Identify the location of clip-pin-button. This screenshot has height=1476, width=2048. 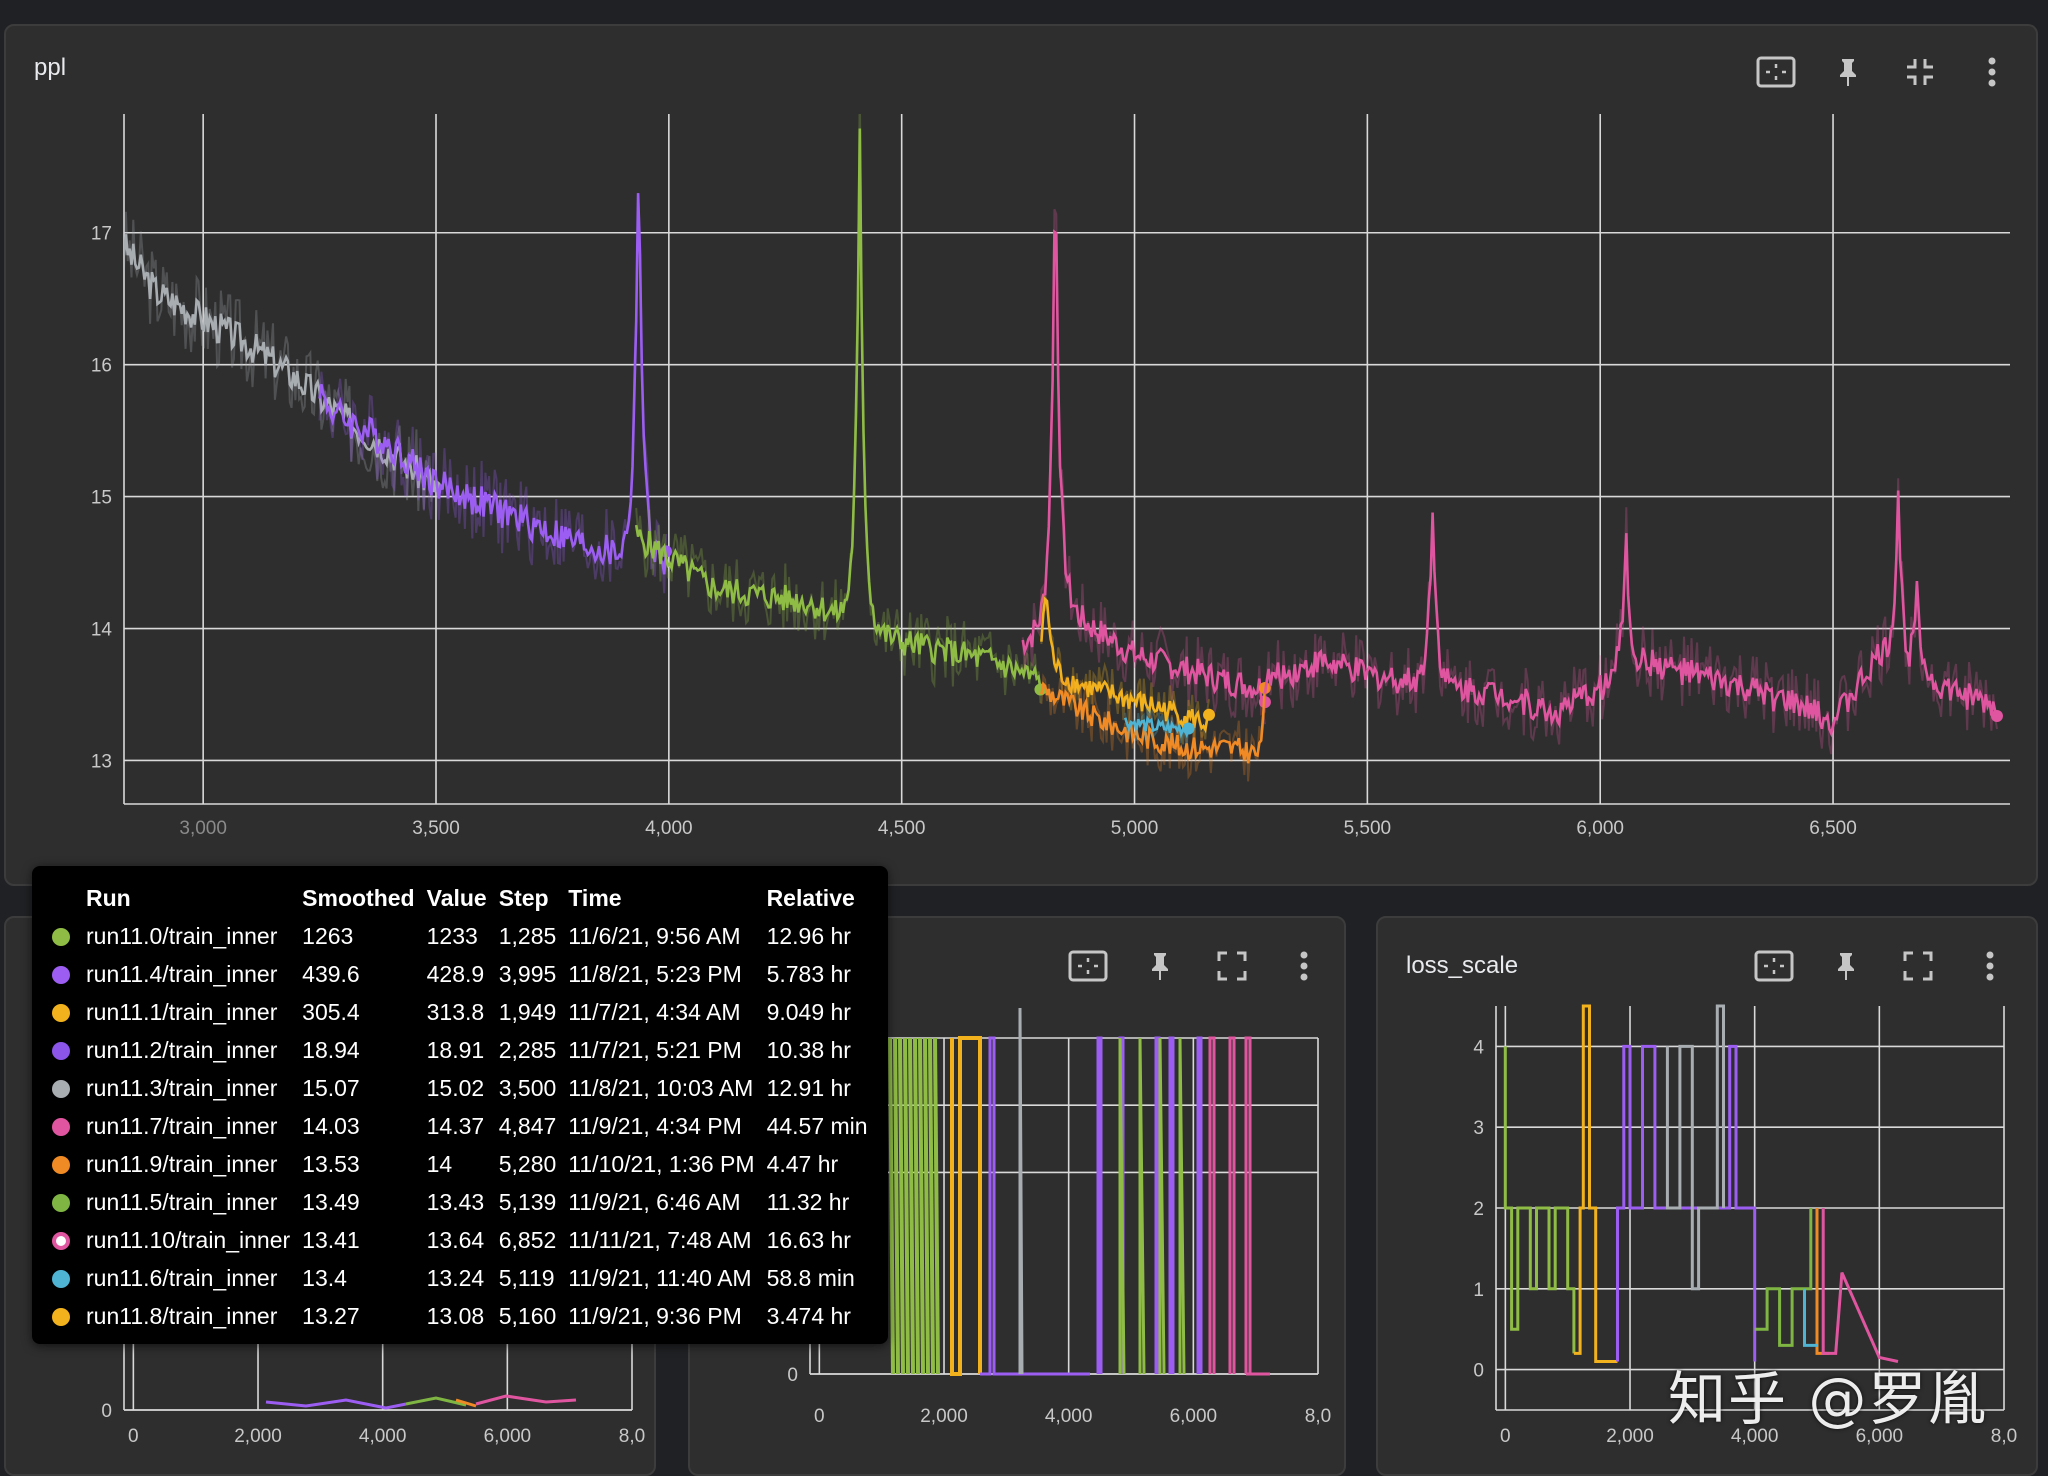
(1160, 966).